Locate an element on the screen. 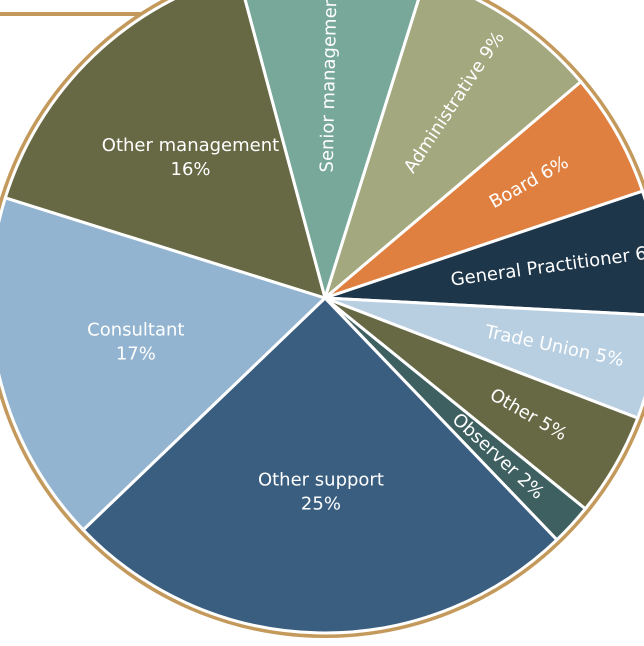  value-label: 6% is located at coordinates (639, 253).